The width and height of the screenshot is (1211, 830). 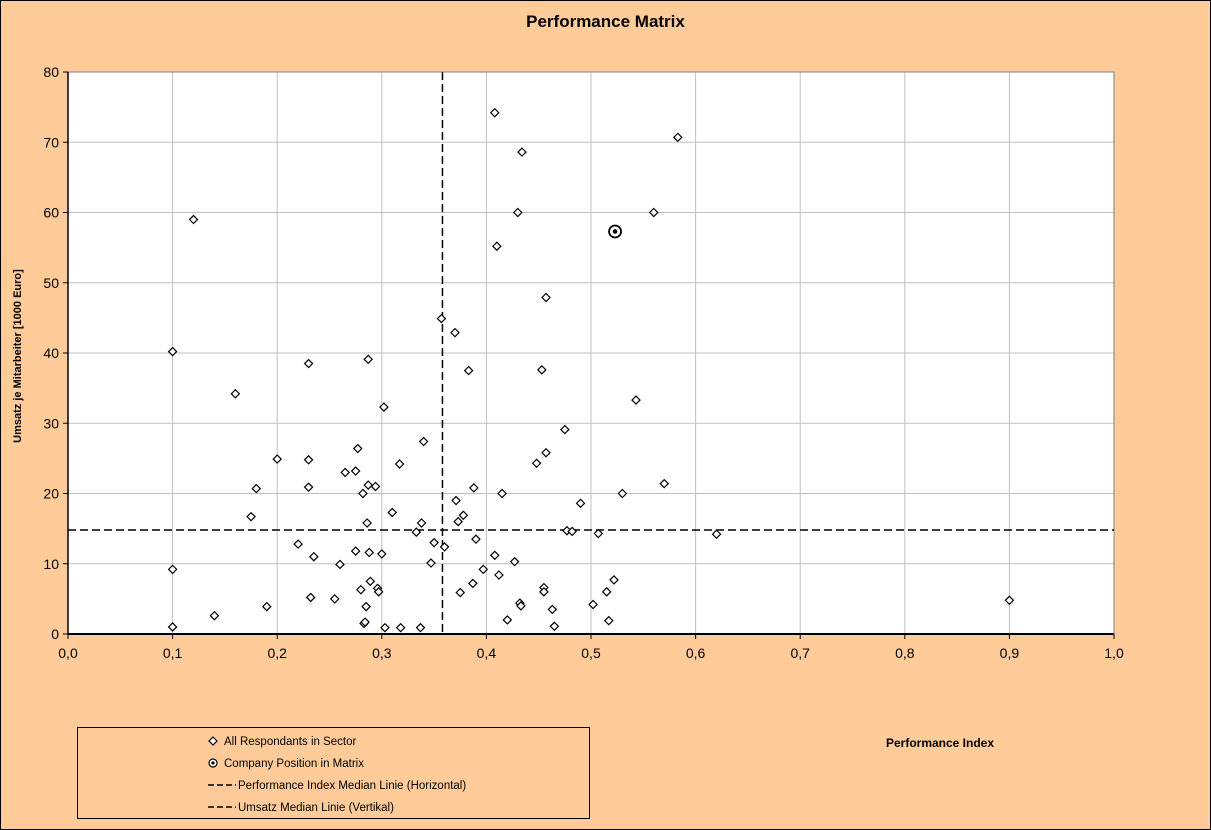 What do you see at coordinates (68, 653) in the screenshot?
I see `x-tick-label: 0,0` at bounding box center [68, 653].